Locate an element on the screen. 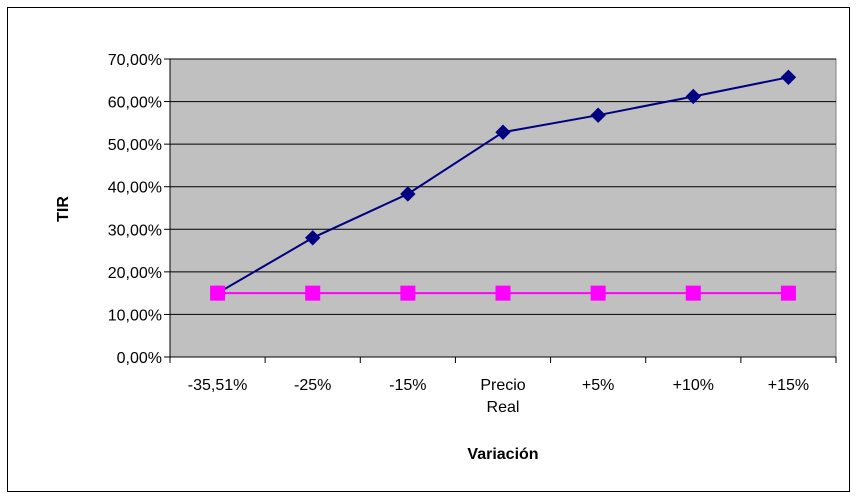 The height and width of the screenshot is (499, 857). y-tick-label: 10,00% is located at coordinates (135, 315).